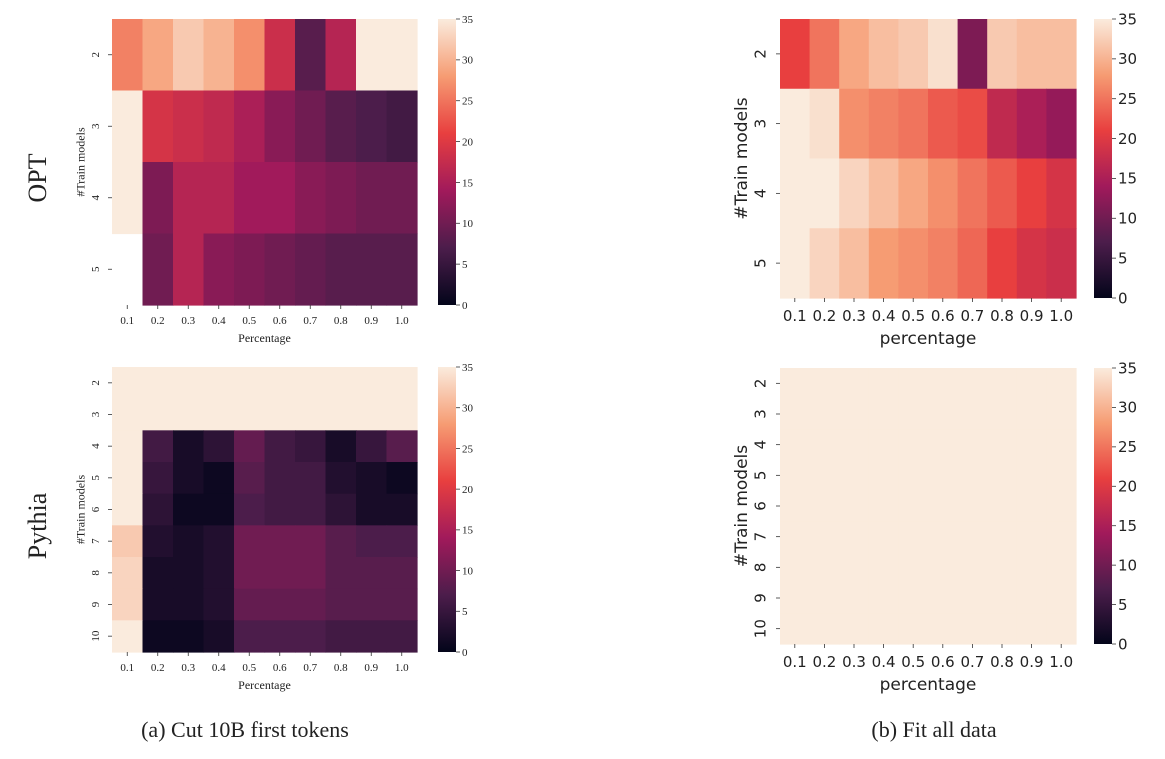 The height and width of the screenshot is (759, 1165). What do you see at coordinates (742, 158) in the screenshot?
I see `y-axis-label: #Train models` at bounding box center [742, 158].